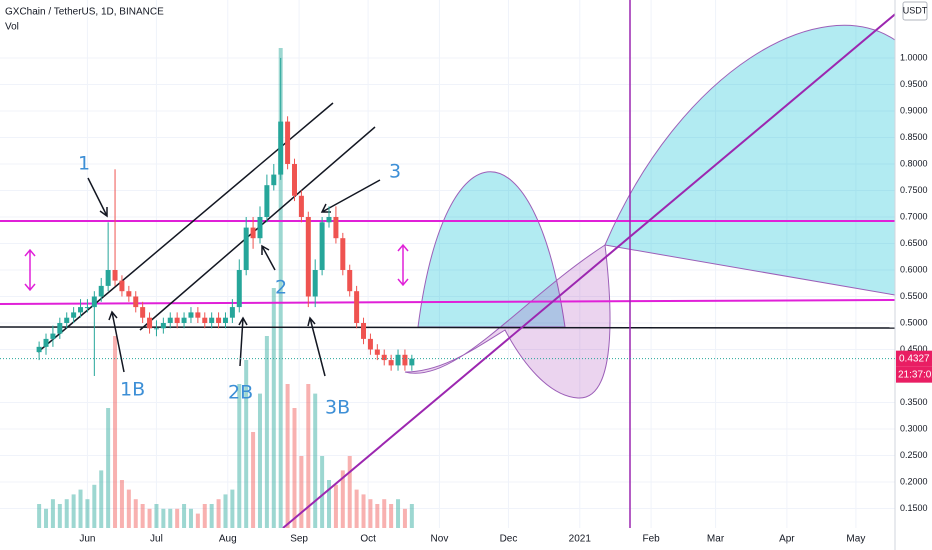 The height and width of the screenshot is (550, 932). I want to click on x-tick-label: Nov, so click(440, 539).